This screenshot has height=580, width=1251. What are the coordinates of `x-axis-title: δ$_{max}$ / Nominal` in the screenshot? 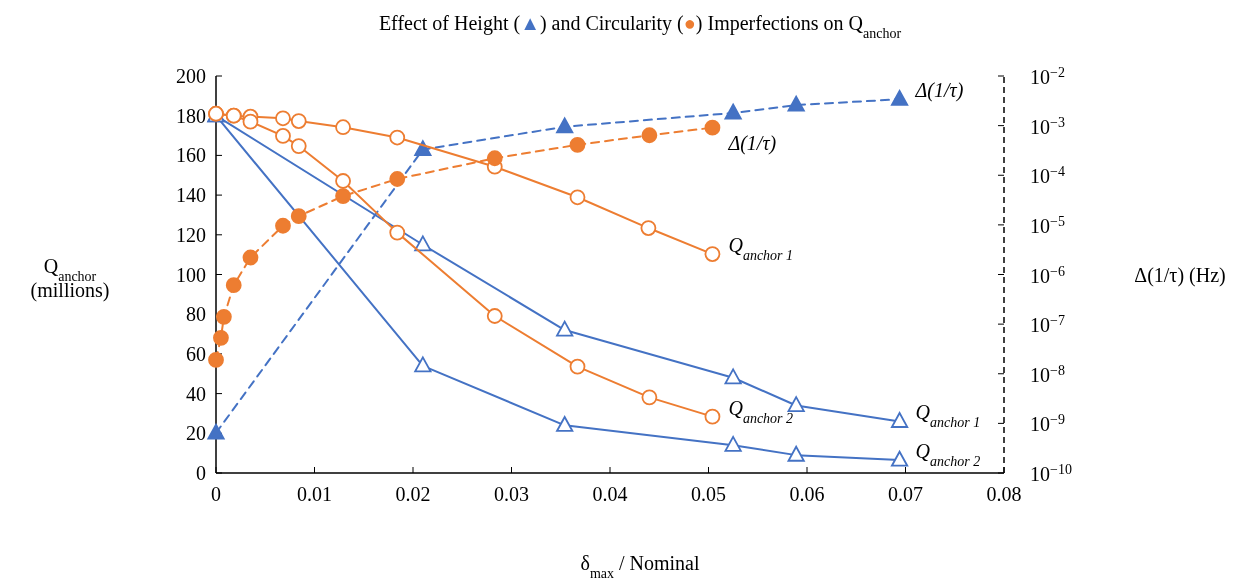 It's located at (640, 566).